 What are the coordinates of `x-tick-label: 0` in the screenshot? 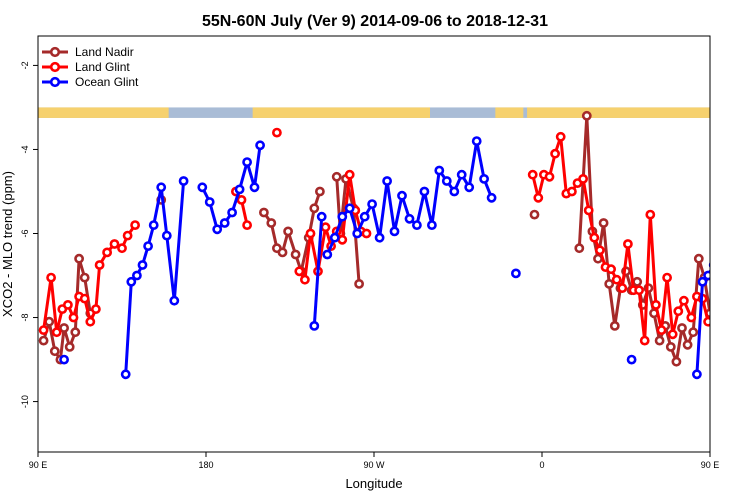 It's located at (541, 465).